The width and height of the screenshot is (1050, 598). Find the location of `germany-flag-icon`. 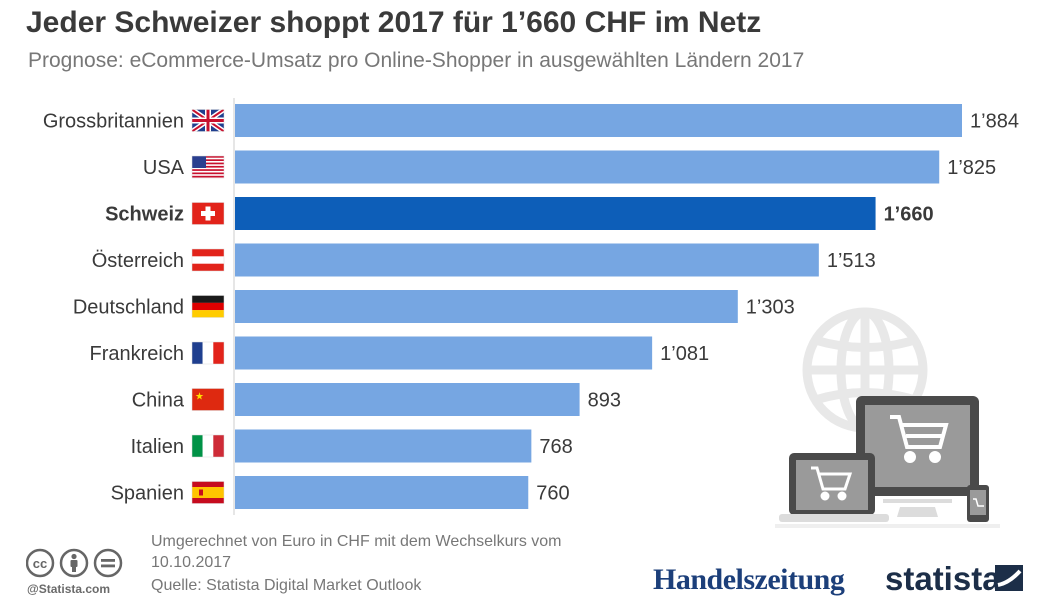

germany-flag-icon is located at coordinates (208, 306).